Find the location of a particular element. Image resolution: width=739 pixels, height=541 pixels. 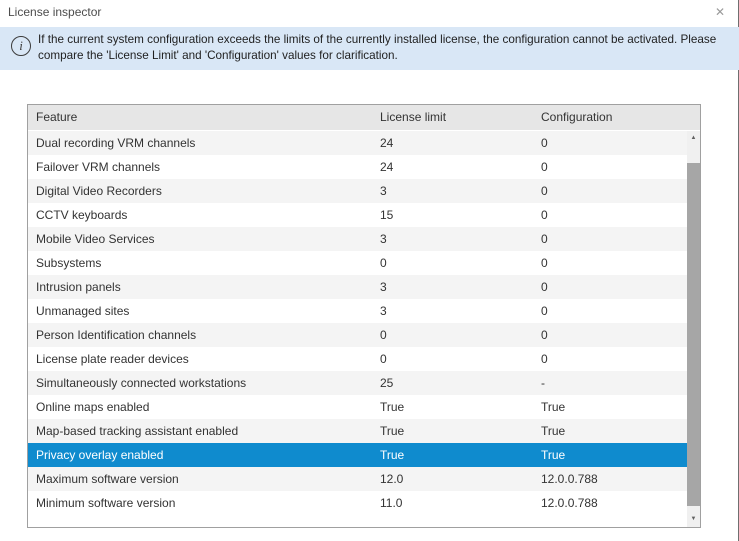

vertical-scrollbar: ▲ ▼ is located at coordinates (693, 329).